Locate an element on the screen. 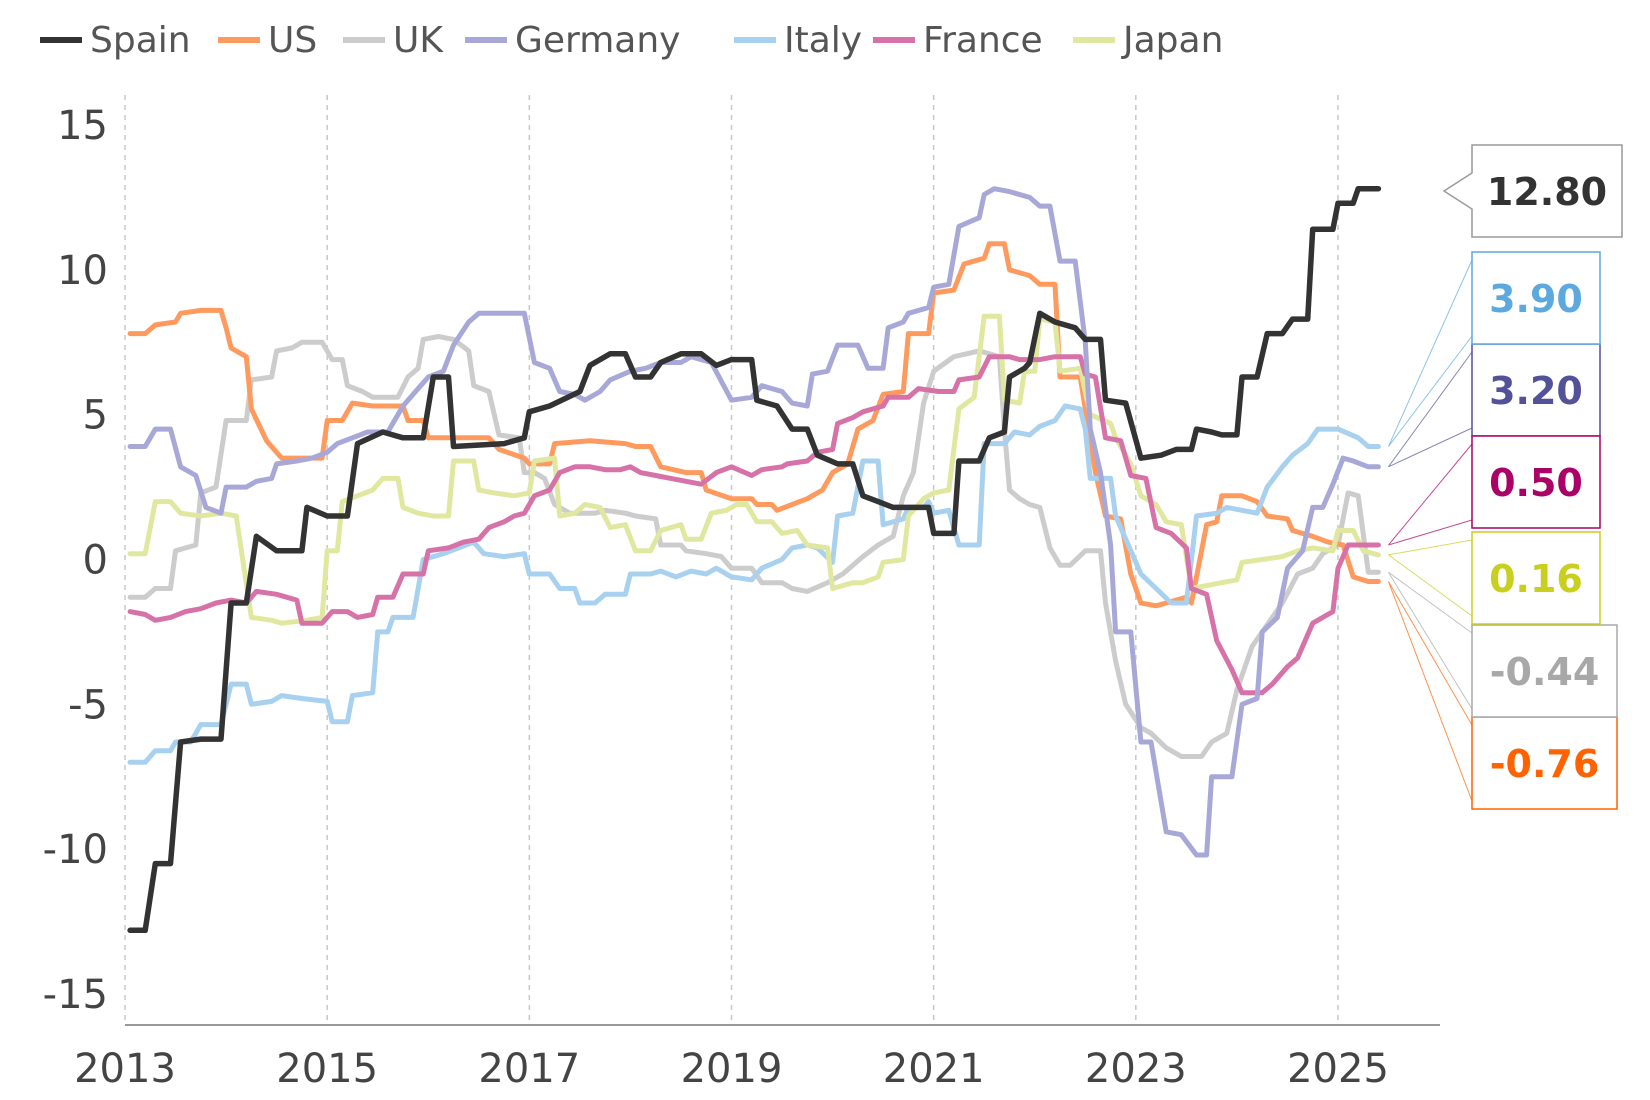 The image size is (1650, 1100). end-label-value: 0.16 is located at coordinates (1536, 579).